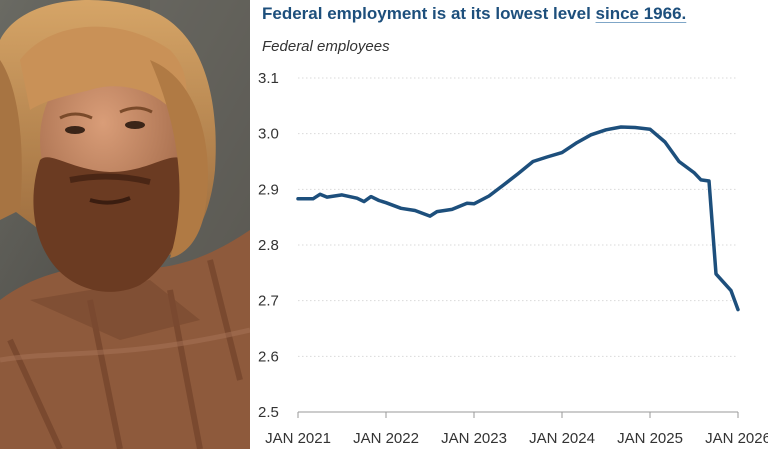 This screenshot has width=768, height=449. I want to click on x-tick-label: JAN 2025, so click(650, 438).